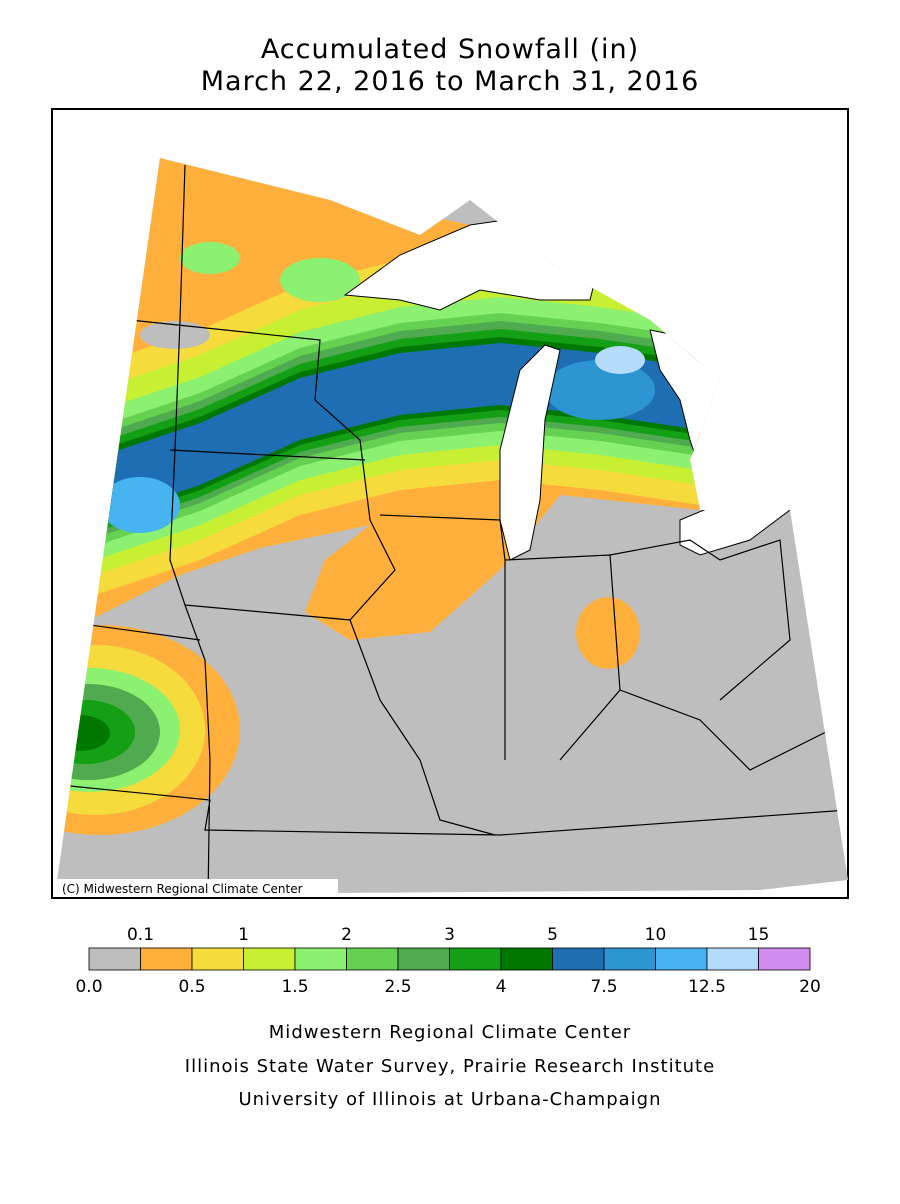 The height and width of the screenshot is (1204, 900). What do you see at coordinates (759, 935) in the screenshot?
I see `legend-label: 15` at bounding box center [759, 935].